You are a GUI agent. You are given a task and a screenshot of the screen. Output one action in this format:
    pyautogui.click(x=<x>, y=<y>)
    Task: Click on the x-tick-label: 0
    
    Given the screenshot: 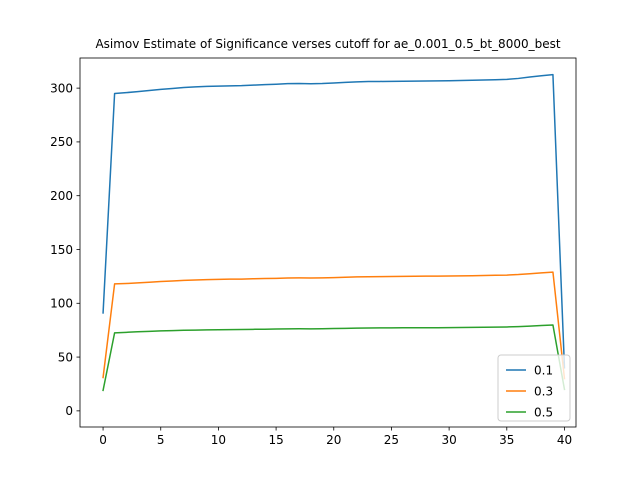 What is the action you would take?
    pyautogui.click(x=103, y=440)
    